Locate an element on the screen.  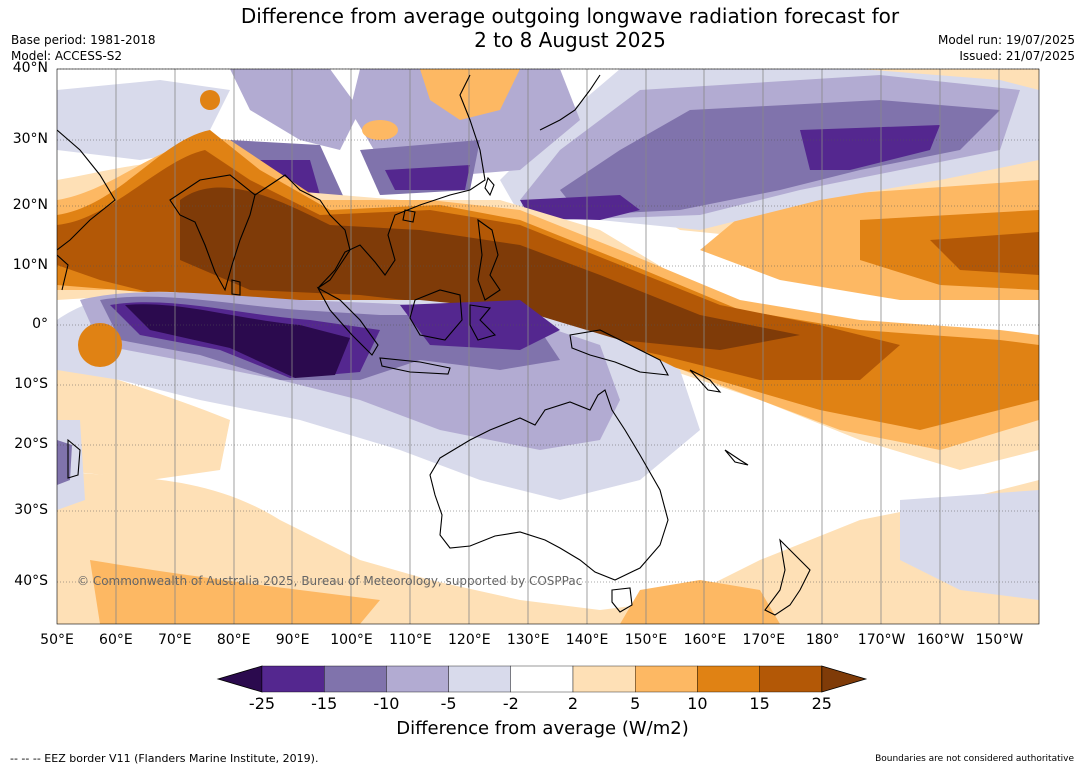
india-coastline is located at coordinates (212, 233).